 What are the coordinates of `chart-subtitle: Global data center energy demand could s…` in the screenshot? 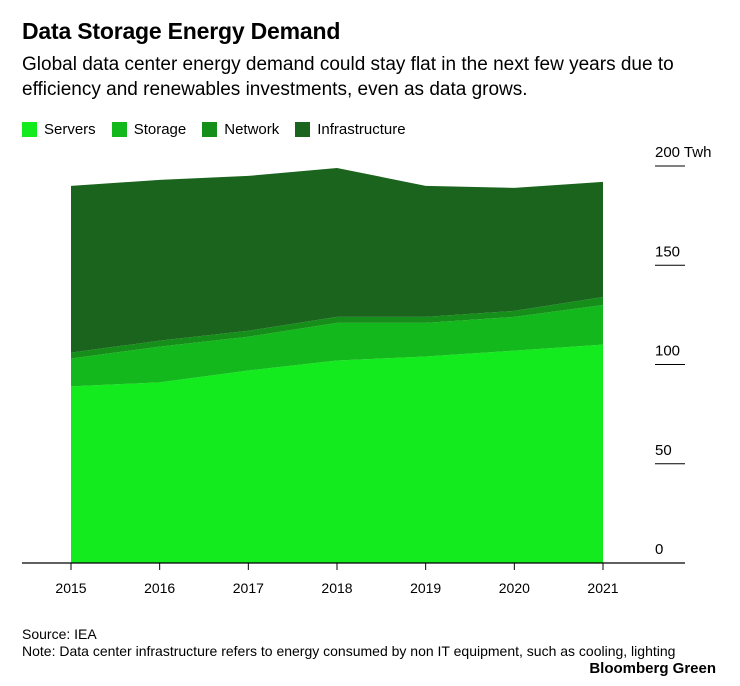 It's located at (348, 77).